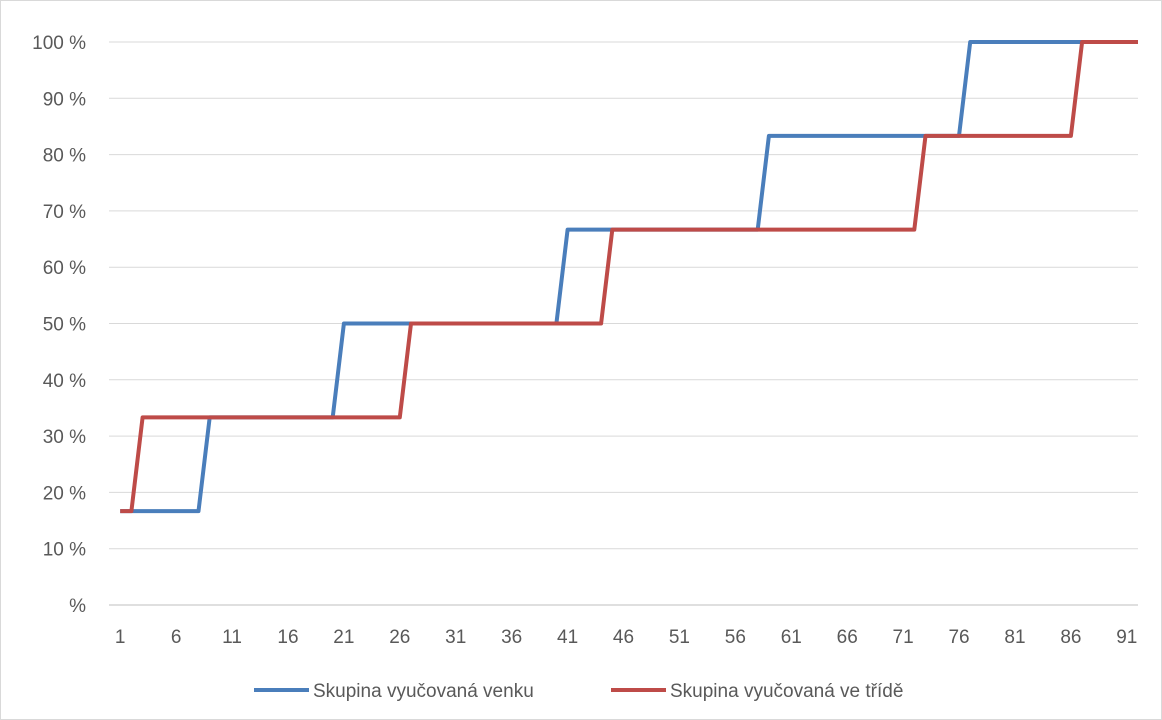  I want to click on x-tick-label: 41, so click(567, 637).